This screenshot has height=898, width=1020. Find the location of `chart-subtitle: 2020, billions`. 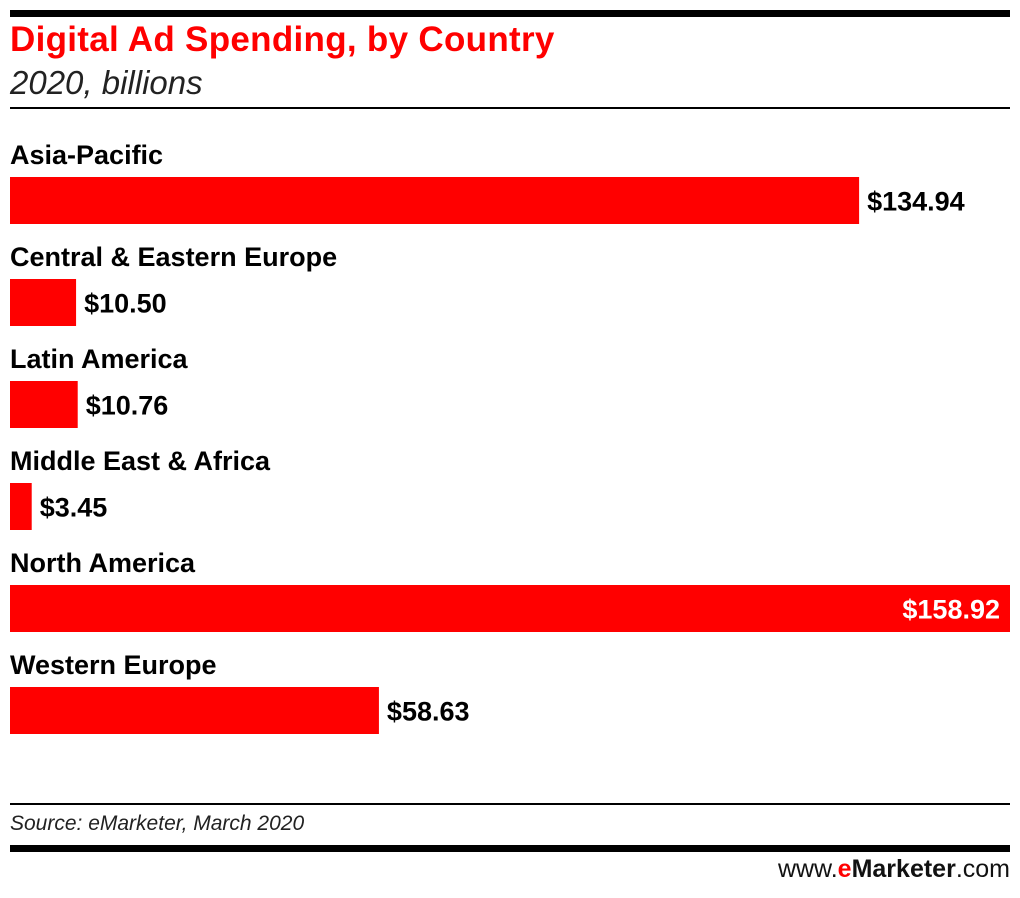

chart-subtitle: 2020, billions is located at coordinates (106, 82).